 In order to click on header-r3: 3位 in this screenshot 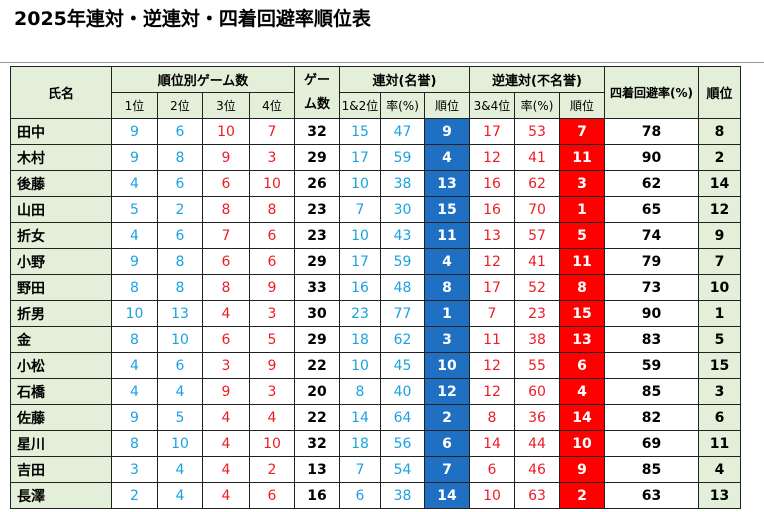, I will do `click(226, 105)`.